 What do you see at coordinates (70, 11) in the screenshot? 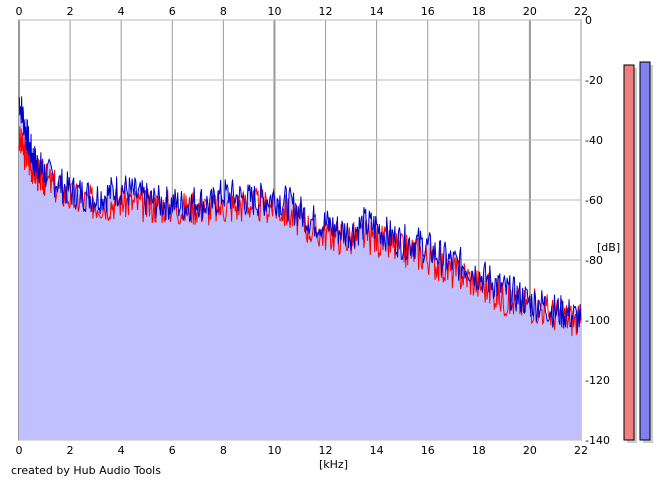
I see `x-tick-label-top: 2` at bounding box center [70, 11].